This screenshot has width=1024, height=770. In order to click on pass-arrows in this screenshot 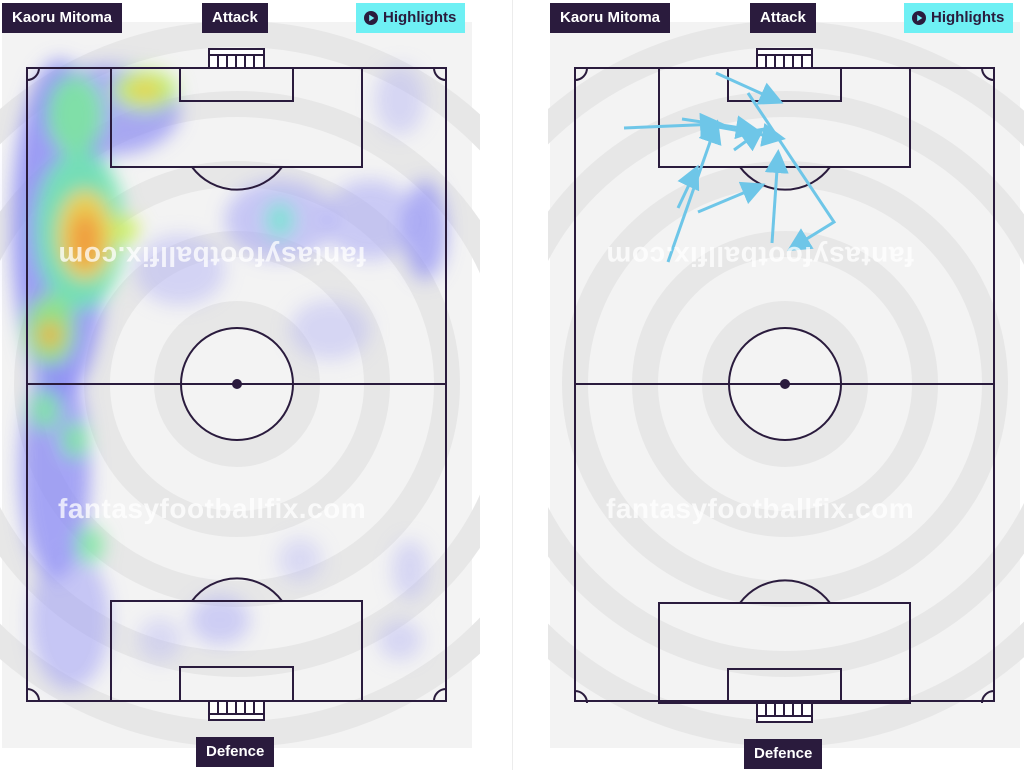, I will do `click(730, 167)`.